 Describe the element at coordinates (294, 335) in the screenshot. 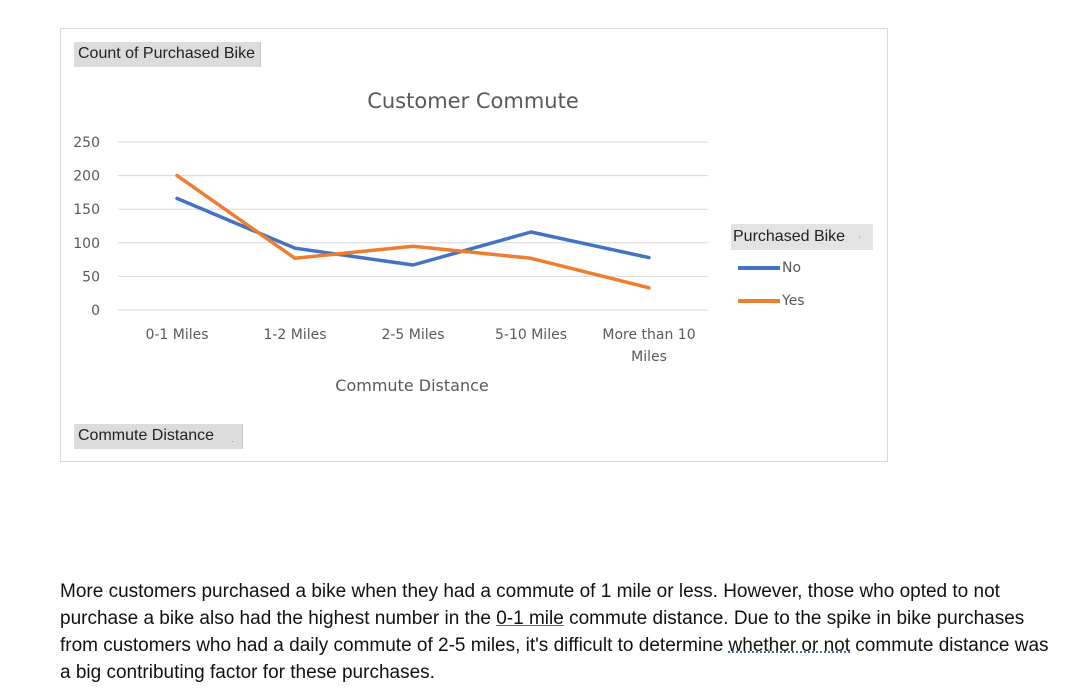

I see `x-tick-label: 1-2 Miles` at that location.